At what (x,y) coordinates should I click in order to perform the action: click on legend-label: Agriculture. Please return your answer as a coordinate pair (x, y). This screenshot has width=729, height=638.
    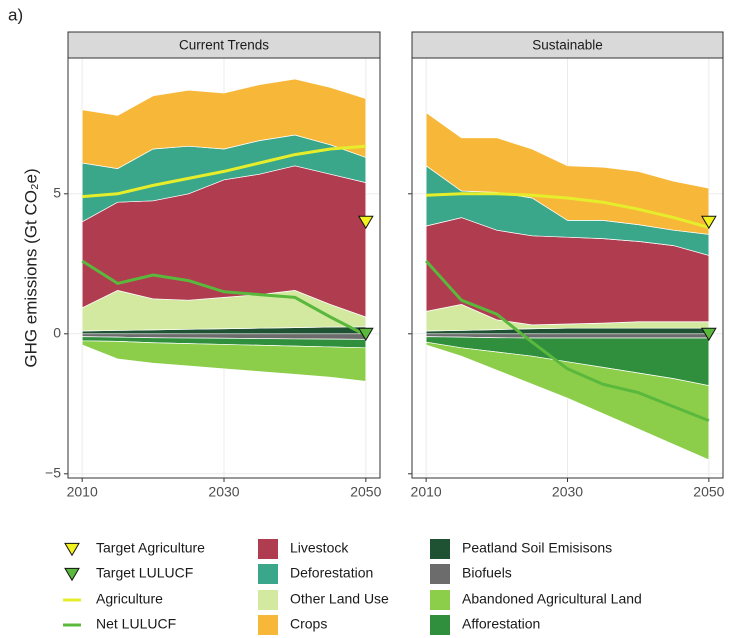
    Looking at the image, I should click on (129, 599).